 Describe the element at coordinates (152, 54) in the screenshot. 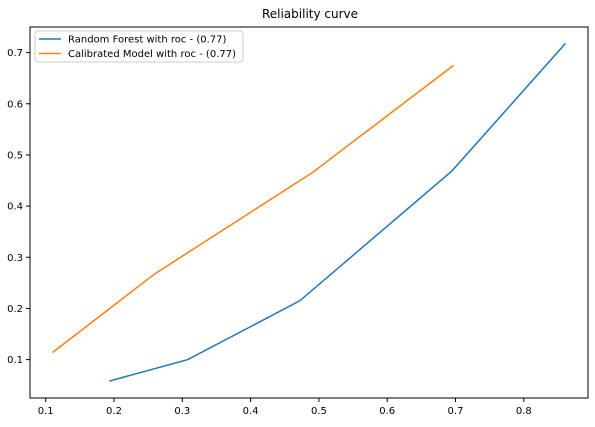

I see `legend-label-2: Calibrated Model with roc - (0.77)` at that location.